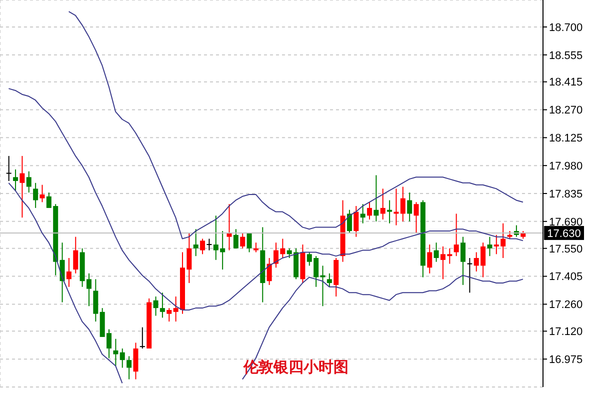 The height and width of the screenshot is (397, 591). I want to click on y-tick-label: 17.405, so click(566, 277).